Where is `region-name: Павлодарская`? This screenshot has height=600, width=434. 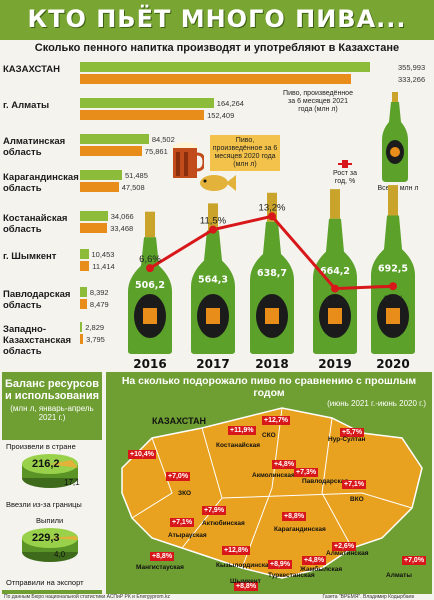 region-name: Павлодарская is located at coordinates (325, 481).